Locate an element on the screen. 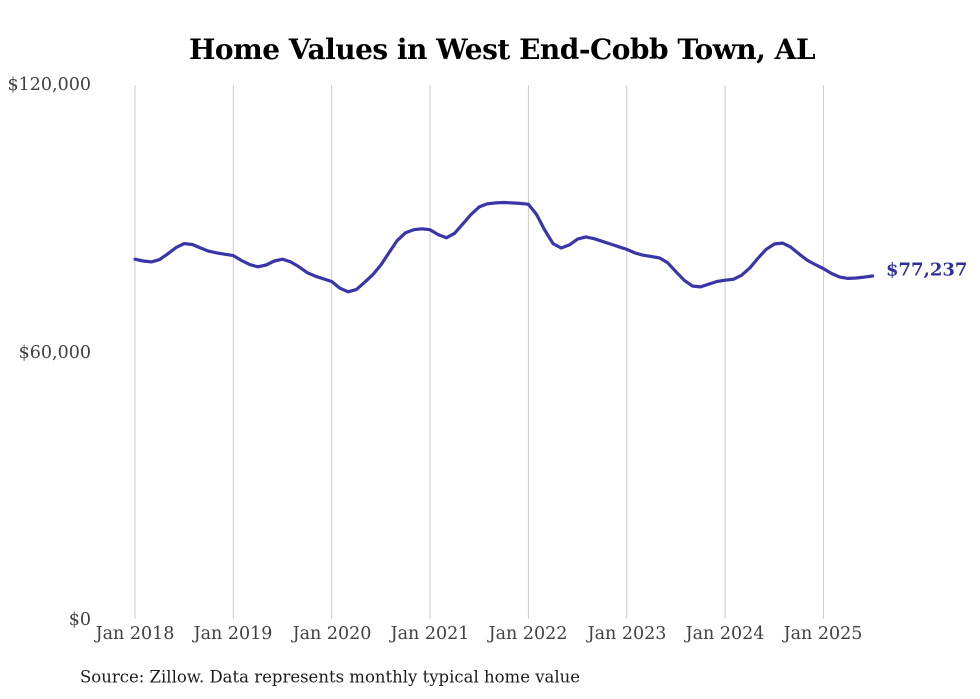 This screenshot has width=980, height=699. chart-title: Home Values in West End-Cobb Town, AL is located at coordinates (502, 49).